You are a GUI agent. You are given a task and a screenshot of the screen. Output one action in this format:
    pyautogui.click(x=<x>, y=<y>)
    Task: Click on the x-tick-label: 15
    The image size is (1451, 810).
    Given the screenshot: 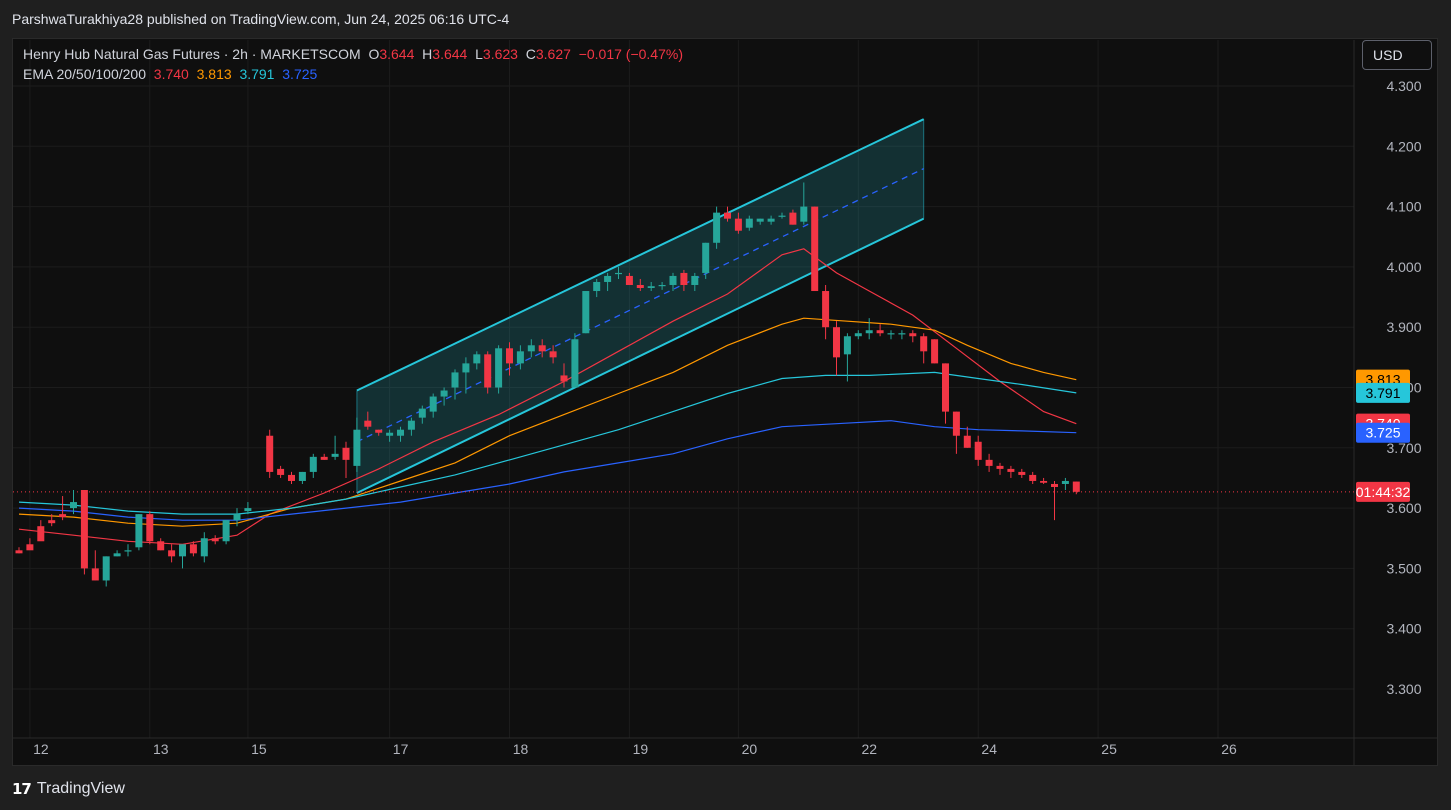 What is the action you would take?
    pyautogui.click(x=259, y=749)
    